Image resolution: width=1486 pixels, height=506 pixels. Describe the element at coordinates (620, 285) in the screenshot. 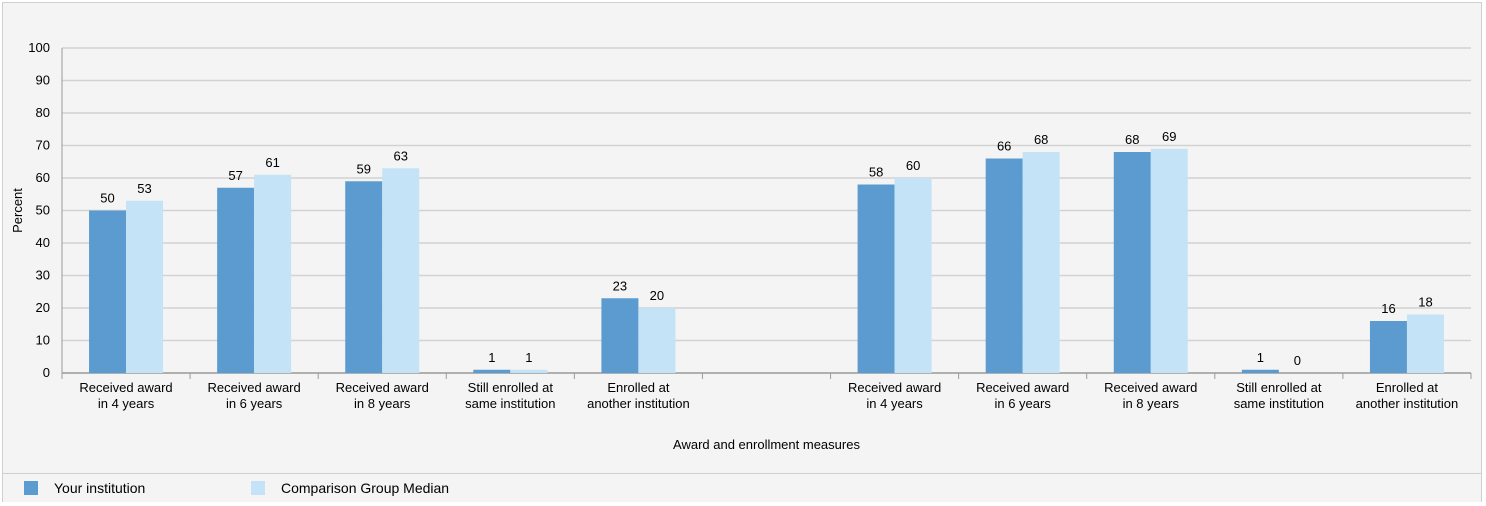

I see `data-label: 23` at that location.